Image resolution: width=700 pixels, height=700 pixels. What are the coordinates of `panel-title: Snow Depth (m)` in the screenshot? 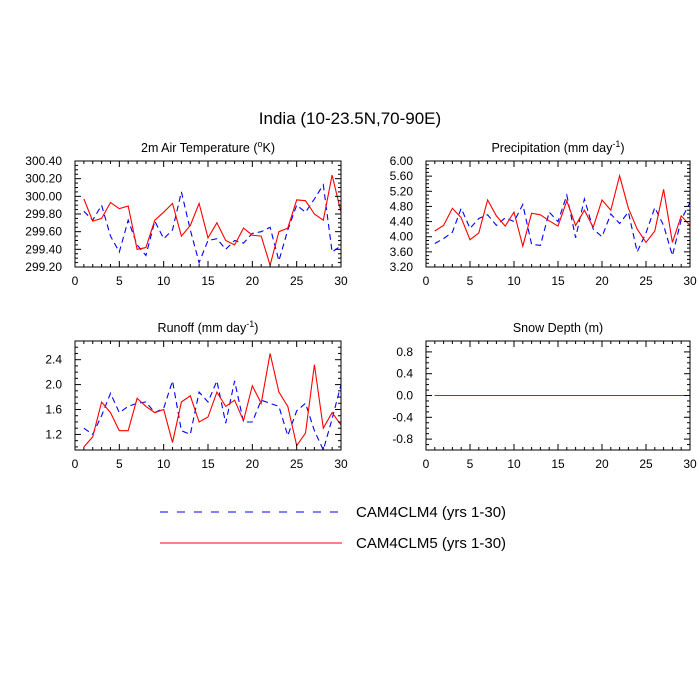 It's located at (558, 328).